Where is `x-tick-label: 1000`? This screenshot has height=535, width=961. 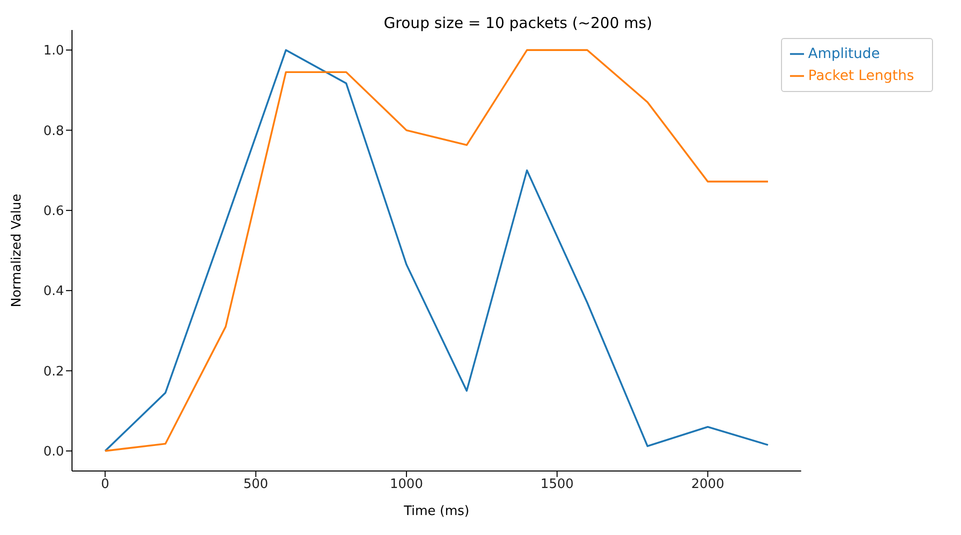 x-tick-label: 1000 is located at coordinates (406, 484).